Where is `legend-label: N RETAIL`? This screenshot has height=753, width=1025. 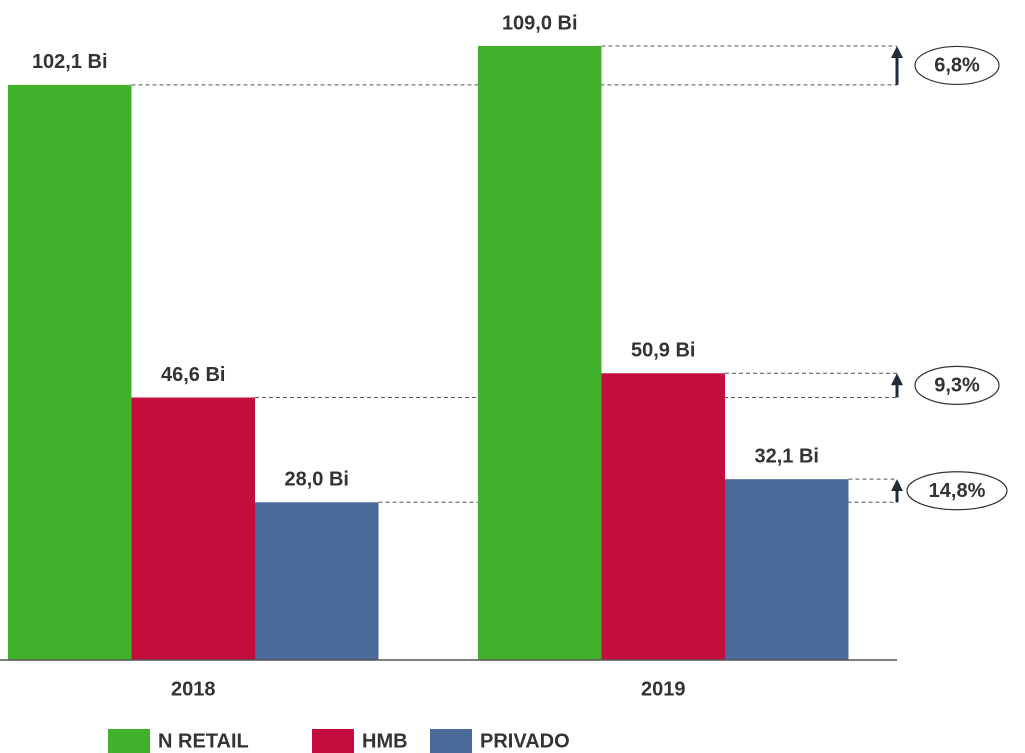
legend-label: N RETAIL is located at coordinates (203, 741).